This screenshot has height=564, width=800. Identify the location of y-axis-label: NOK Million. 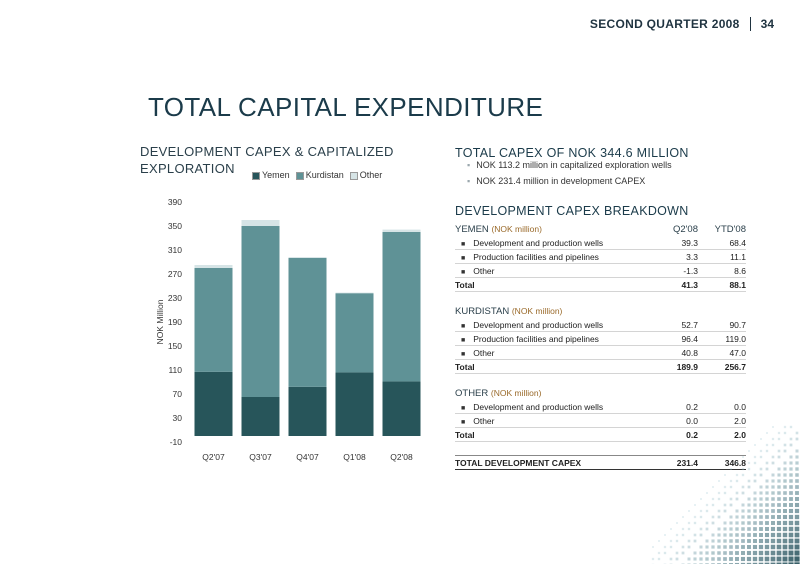
(160, 321).